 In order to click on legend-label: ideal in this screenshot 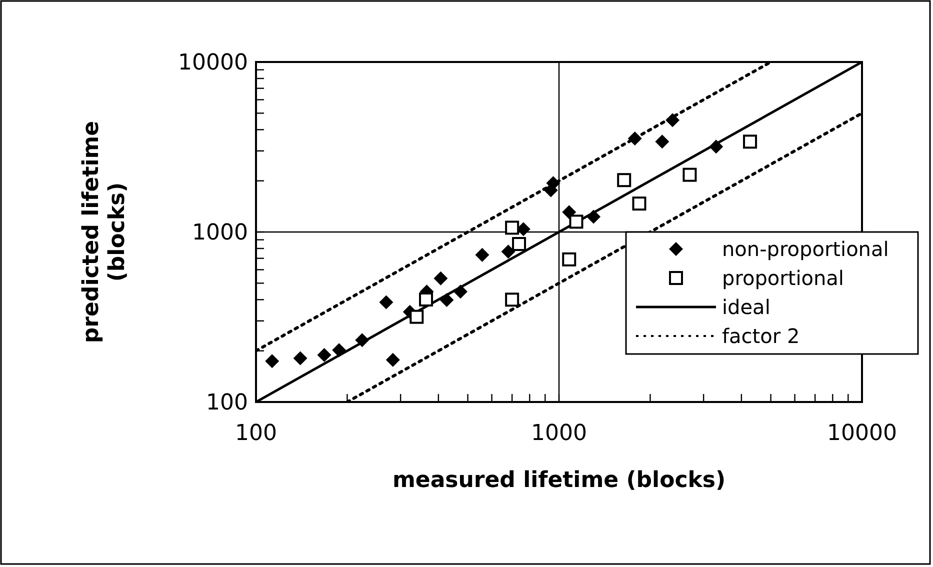, I will do `click(746, 307)`.